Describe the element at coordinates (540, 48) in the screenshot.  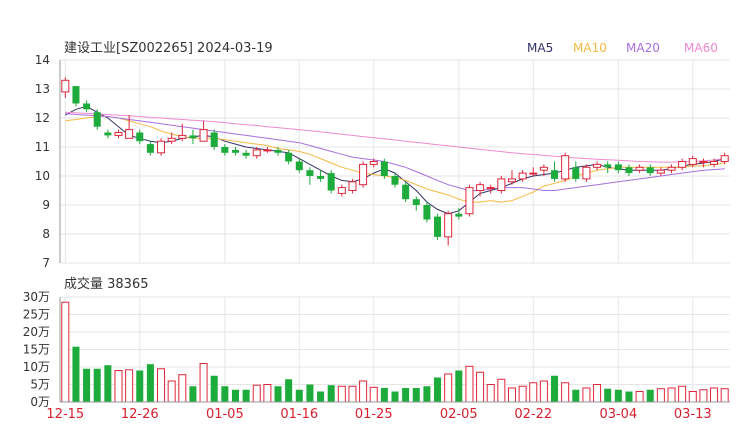
I see `legend-ma5: MA5` at that location.